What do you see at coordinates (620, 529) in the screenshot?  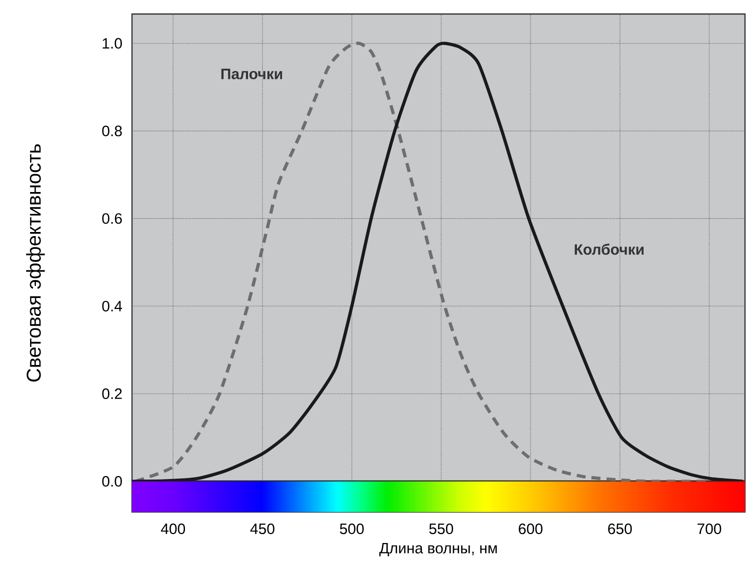 I see `x-tick-label: 650` at bounding box center [620, 529].